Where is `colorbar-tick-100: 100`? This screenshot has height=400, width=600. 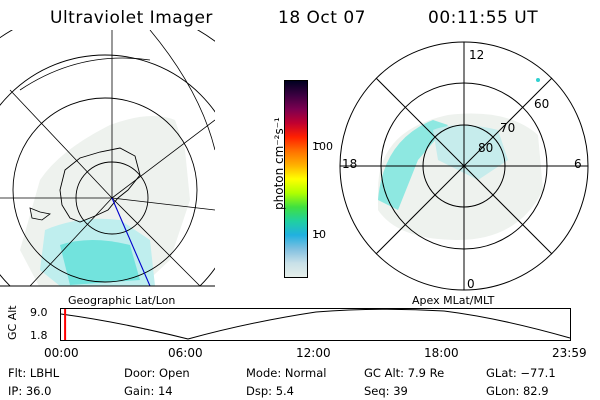
colorbar-tick-100: 100 is located at coordinates (322, 146).